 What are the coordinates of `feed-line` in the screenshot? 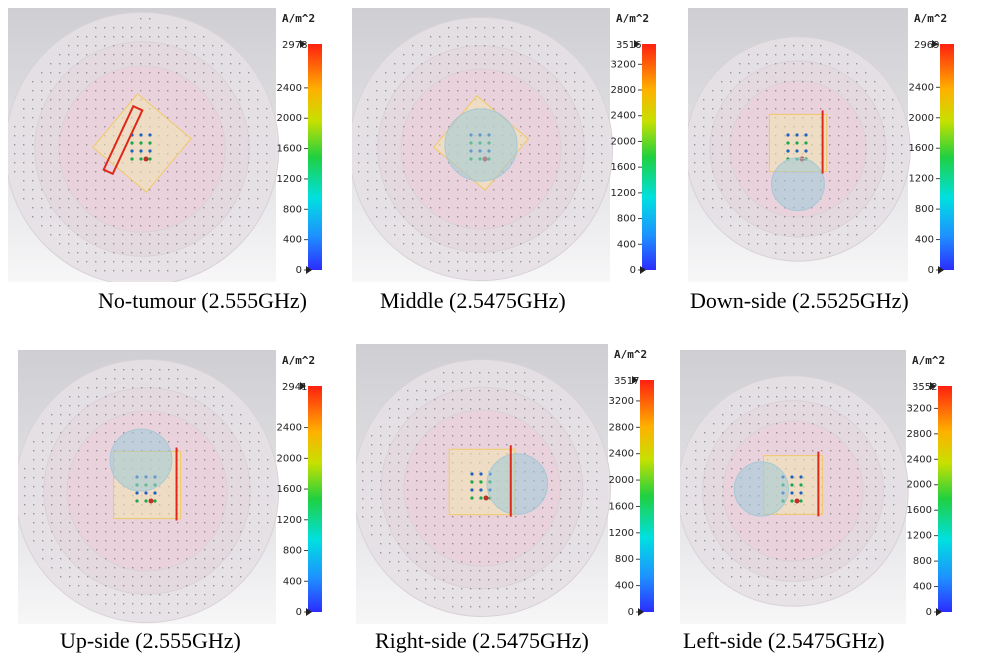 It's located at (123, 140).